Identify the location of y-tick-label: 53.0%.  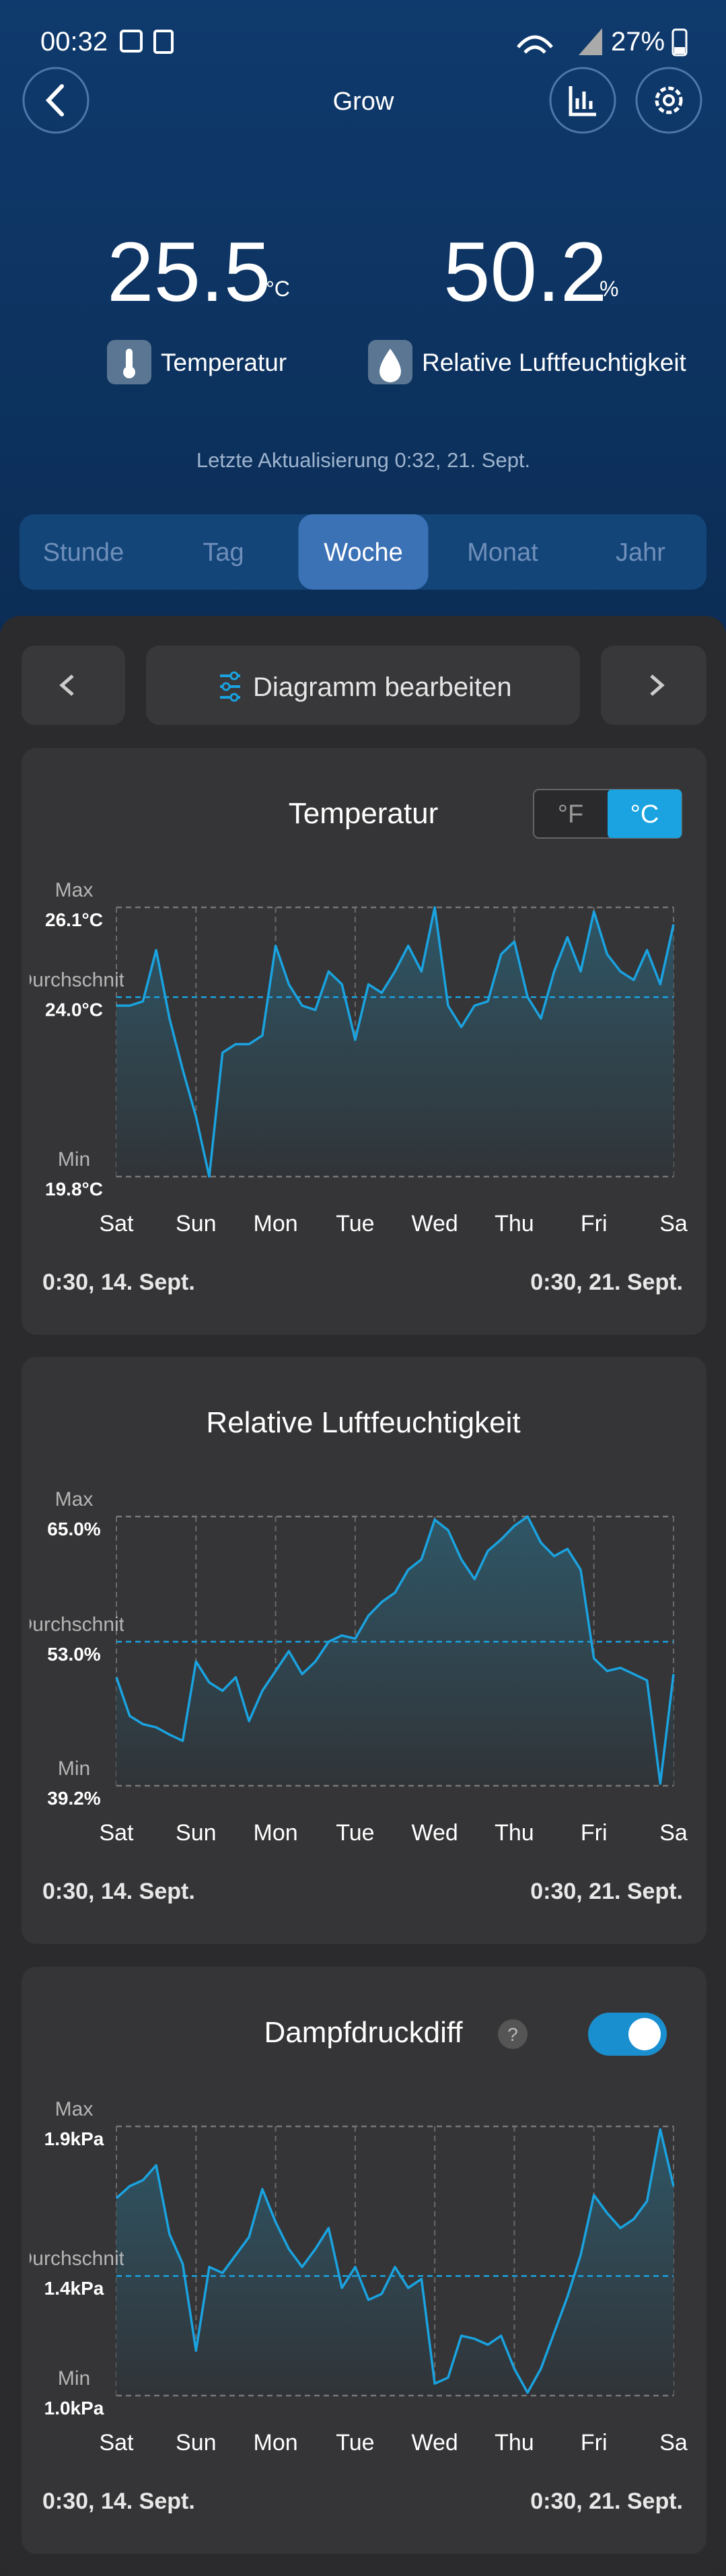
(73, 1654).